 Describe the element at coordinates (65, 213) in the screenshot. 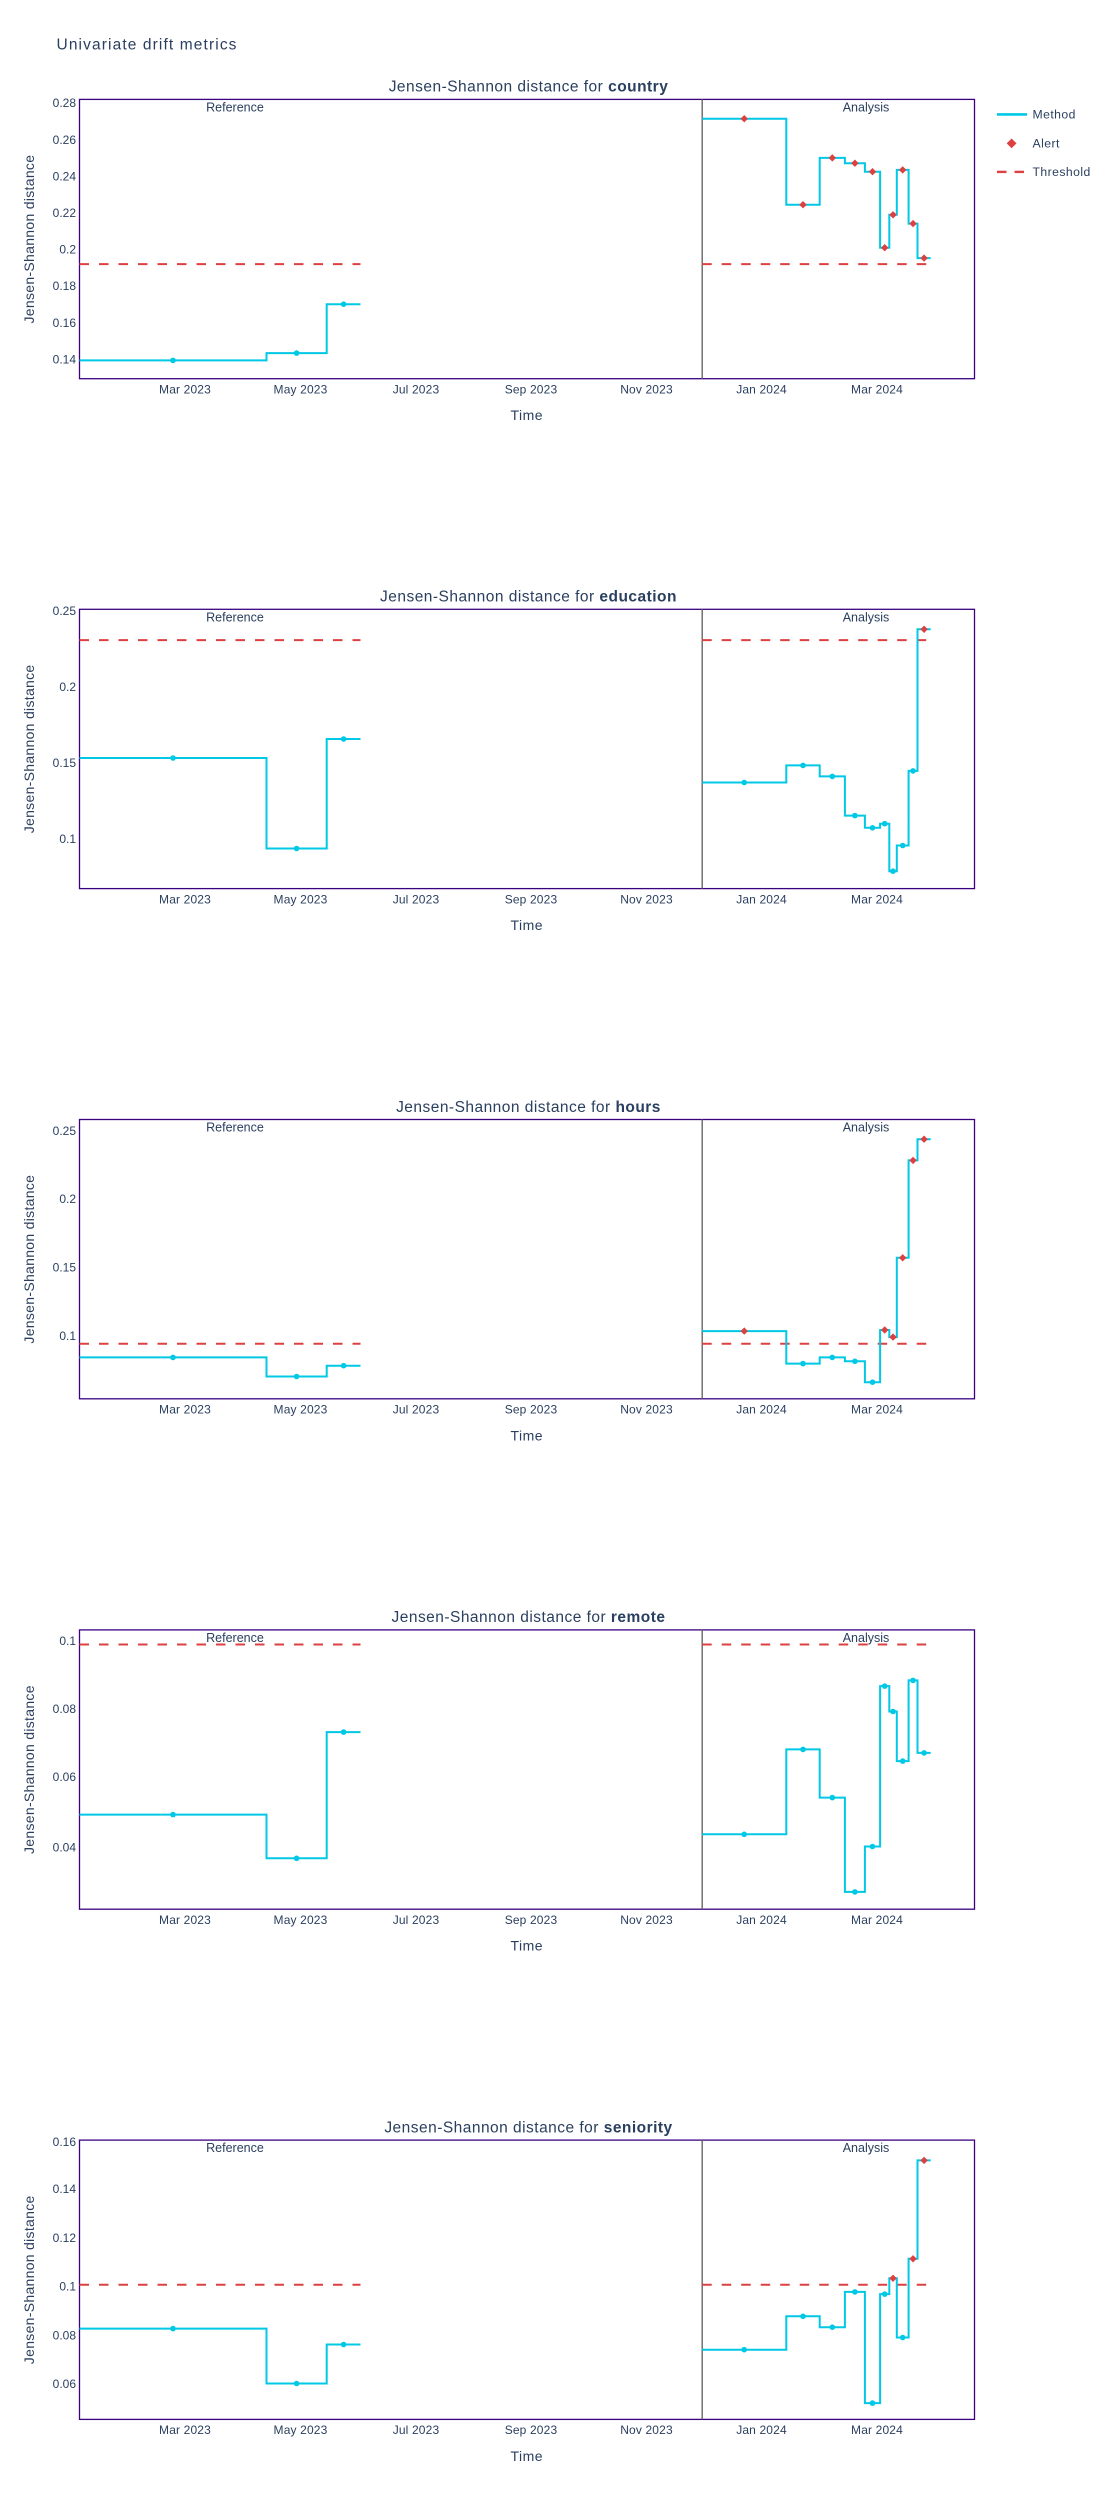

I see `svg-text: 0.22` at that location.